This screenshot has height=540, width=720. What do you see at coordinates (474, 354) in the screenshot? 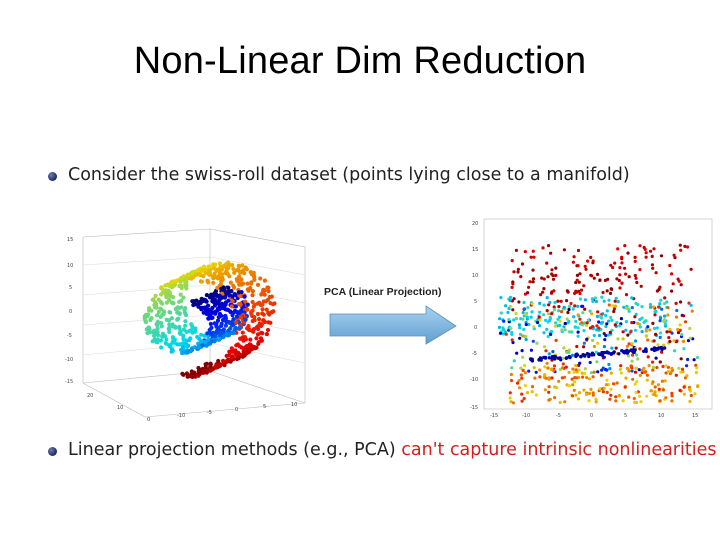
I see `y-tick: -5` at bounding box center [474, 354].